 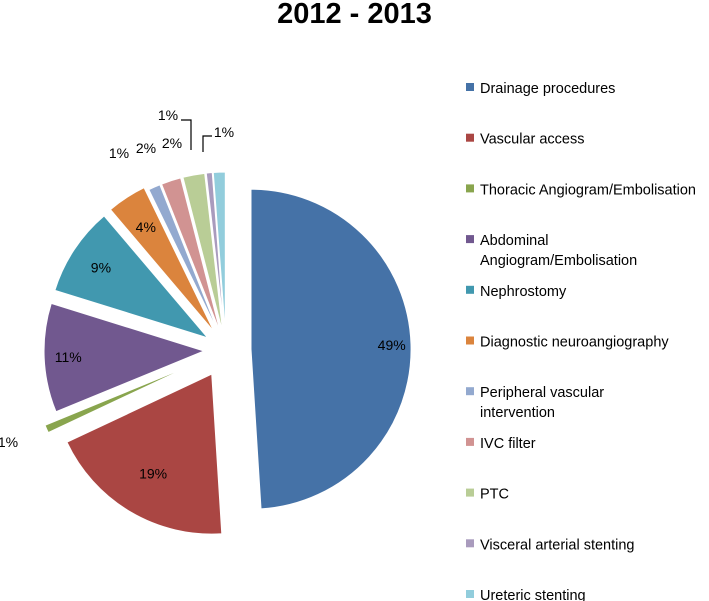 I want to click on pie-slice-vascular-access, so click(x=144, y=454).